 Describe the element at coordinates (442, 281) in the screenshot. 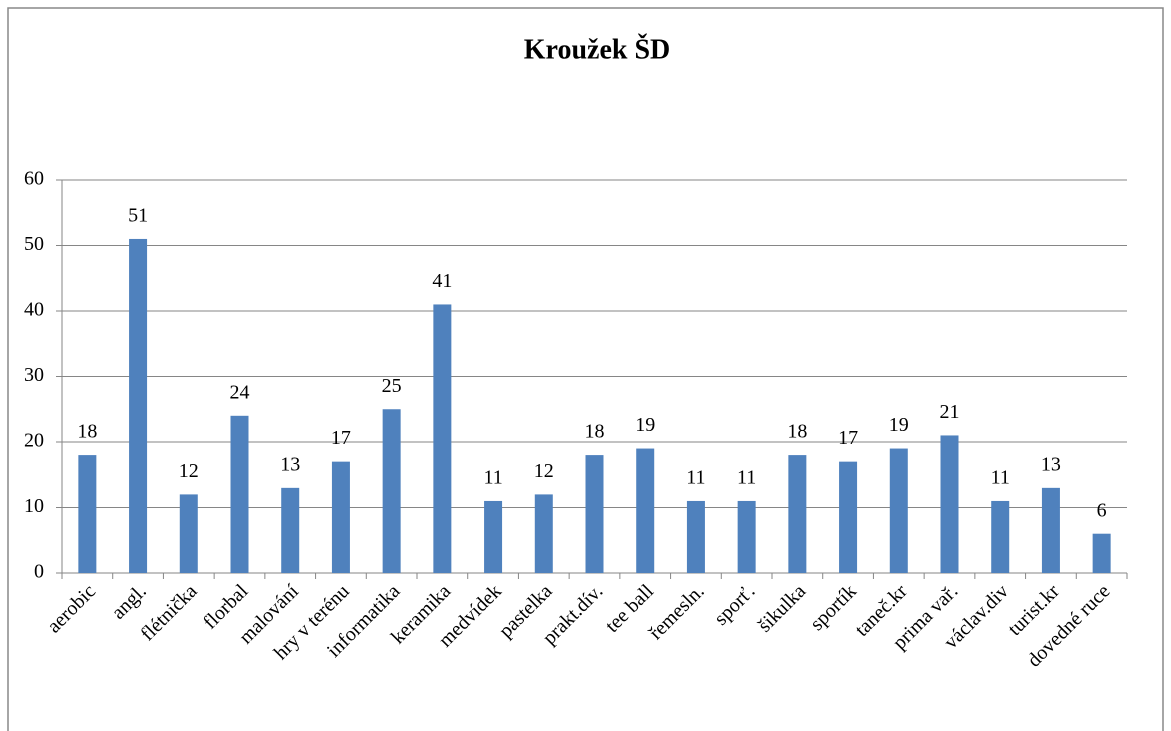

I see `data-label: 41` at that location.